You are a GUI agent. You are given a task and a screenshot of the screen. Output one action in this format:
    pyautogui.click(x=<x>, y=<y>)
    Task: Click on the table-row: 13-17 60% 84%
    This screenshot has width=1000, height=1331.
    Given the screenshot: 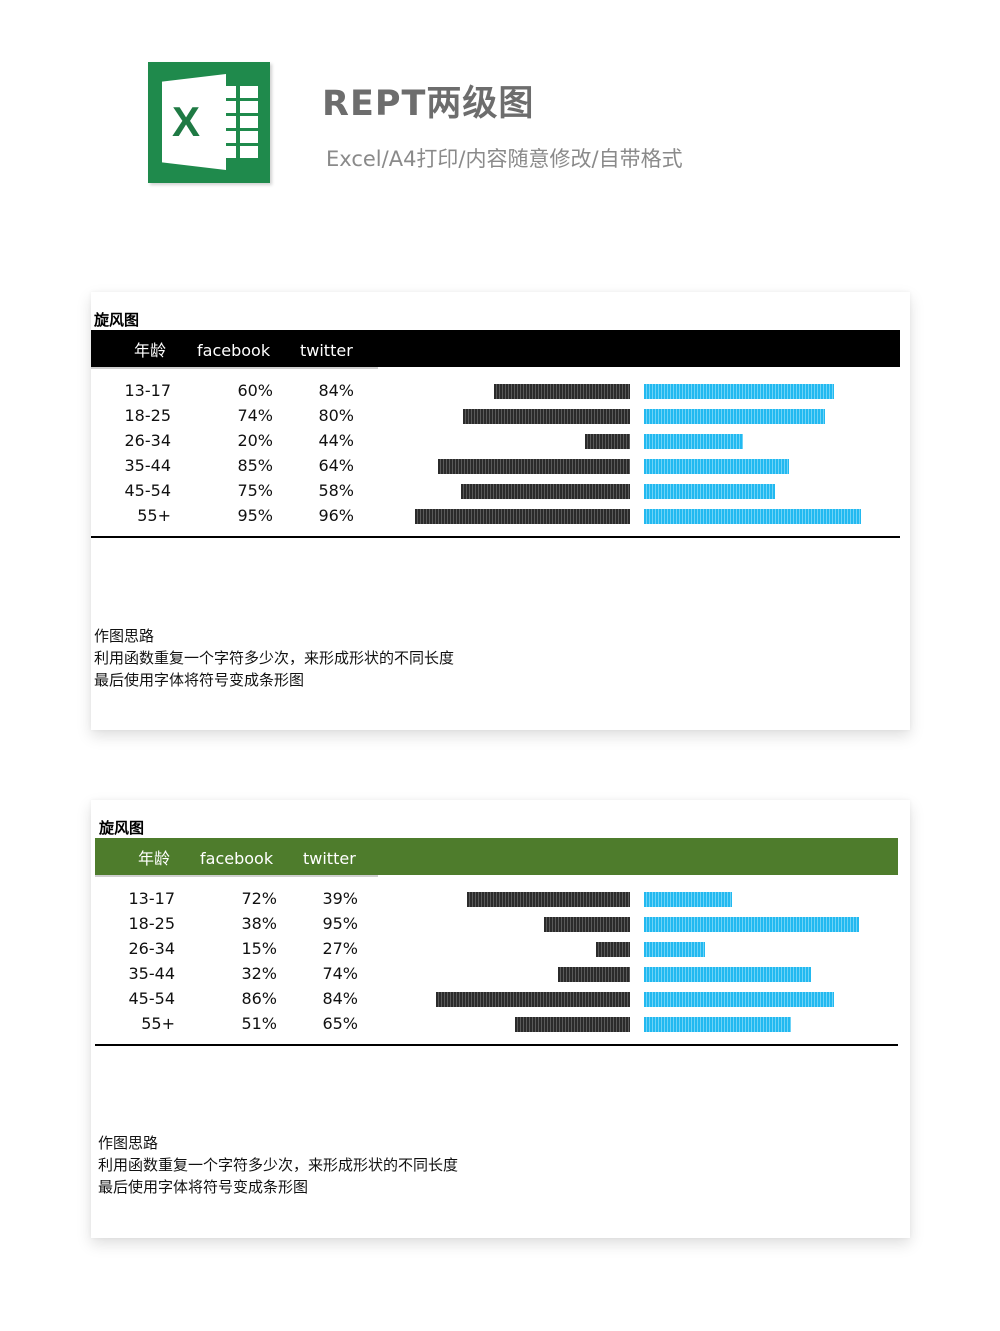 What is the action you would take?
    pyautogui.click(x=495, y=390)
    